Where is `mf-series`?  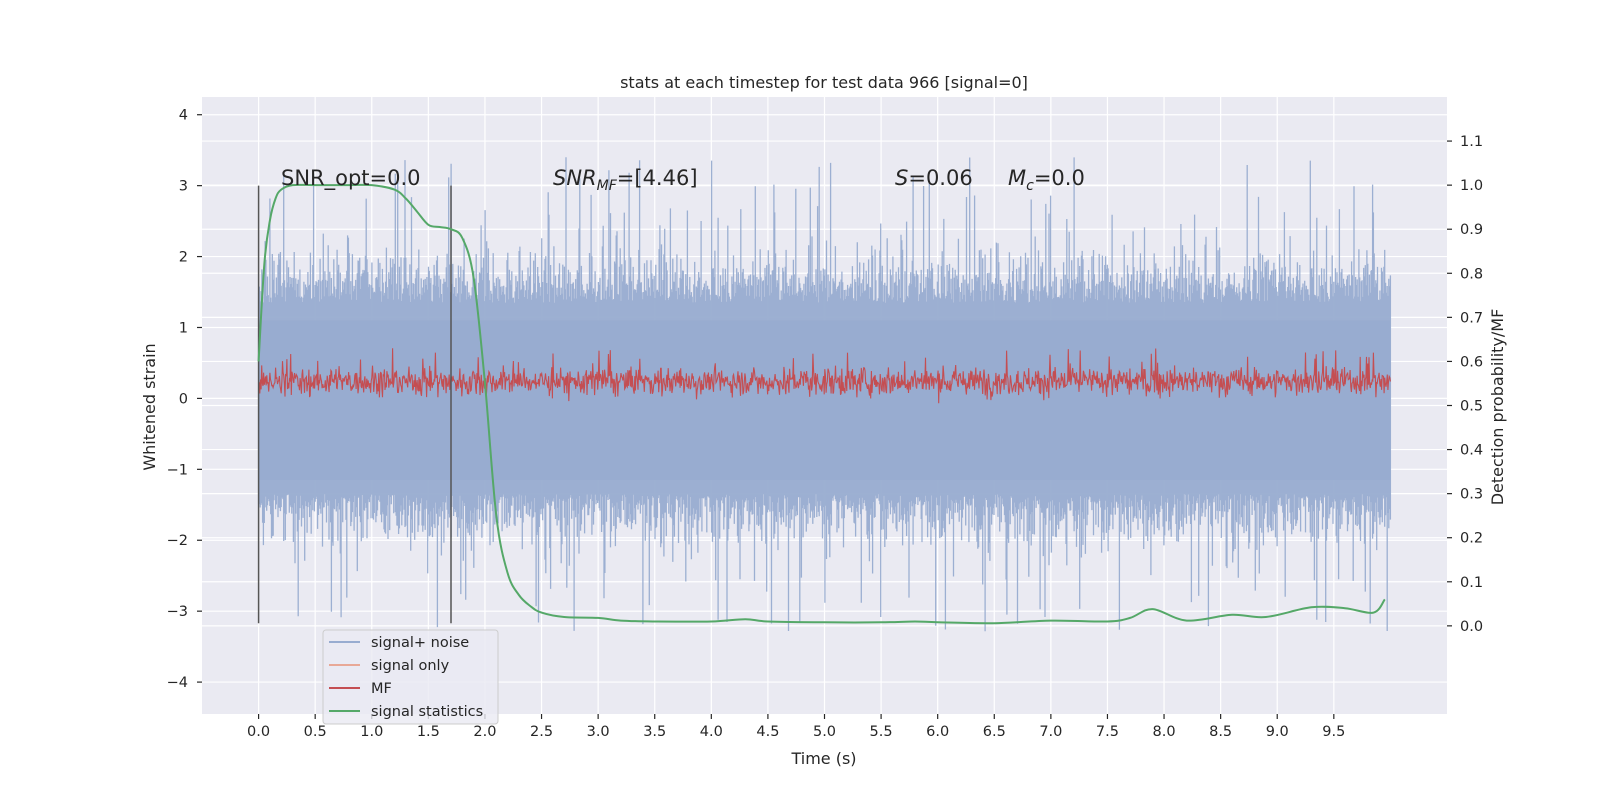 mf-series is located at coordinates (824, 376).